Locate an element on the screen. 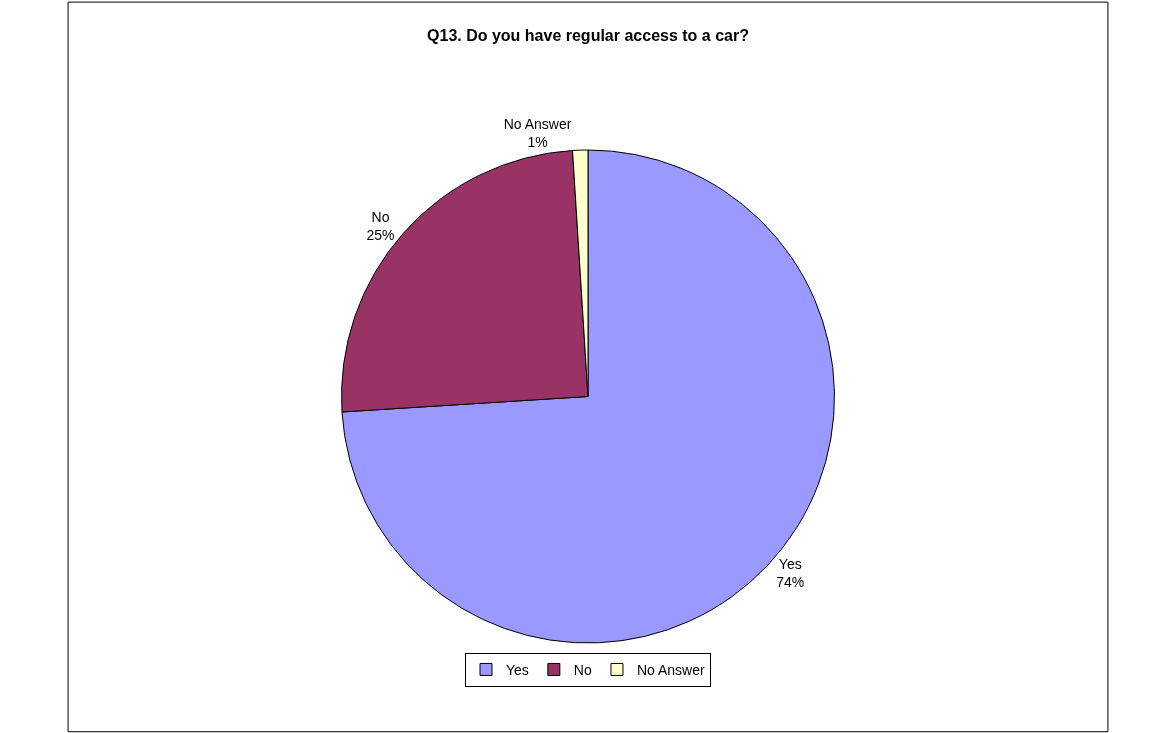 This screenshot has width=1176, height=733. data-label: 74% is located at coordinates (790, 582).